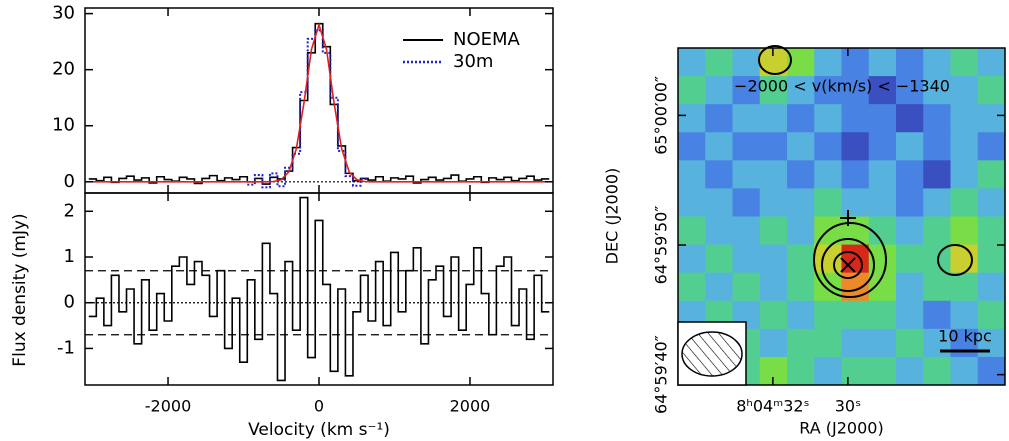 The image size is (1009, 441). Describe the element at coordinates (63, 69) in the screenshot. I see `y-tick-label: 20` at that location.